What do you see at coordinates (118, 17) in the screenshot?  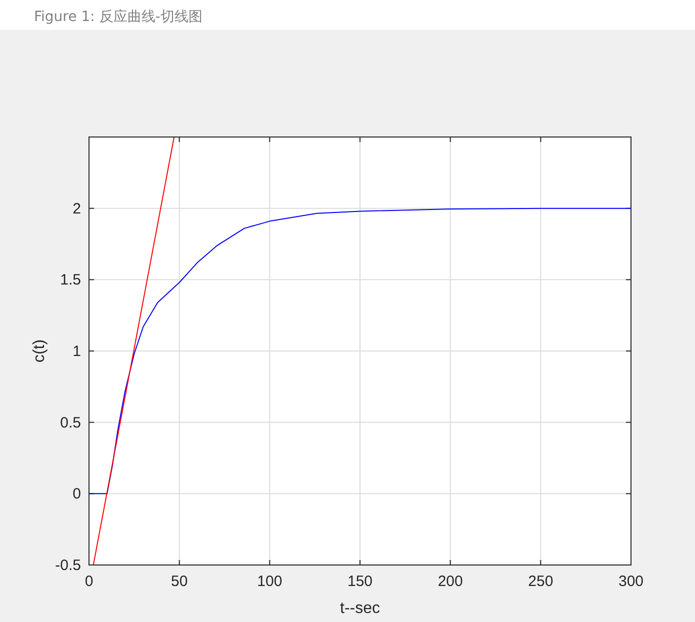 I see `chart-title: Figure 1: 反应曲线-切线图` at bounding box center [118, 17].